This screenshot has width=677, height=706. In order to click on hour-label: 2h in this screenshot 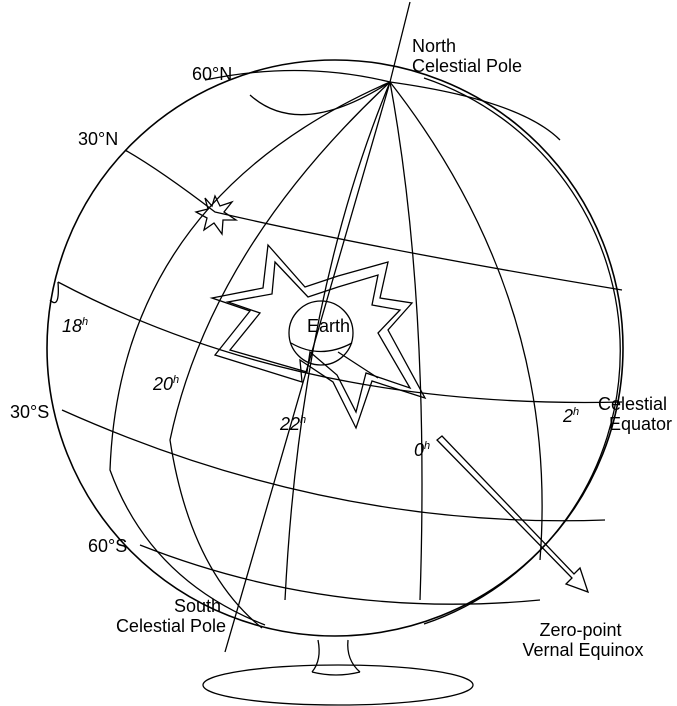, I will do `click(570, 416)`.